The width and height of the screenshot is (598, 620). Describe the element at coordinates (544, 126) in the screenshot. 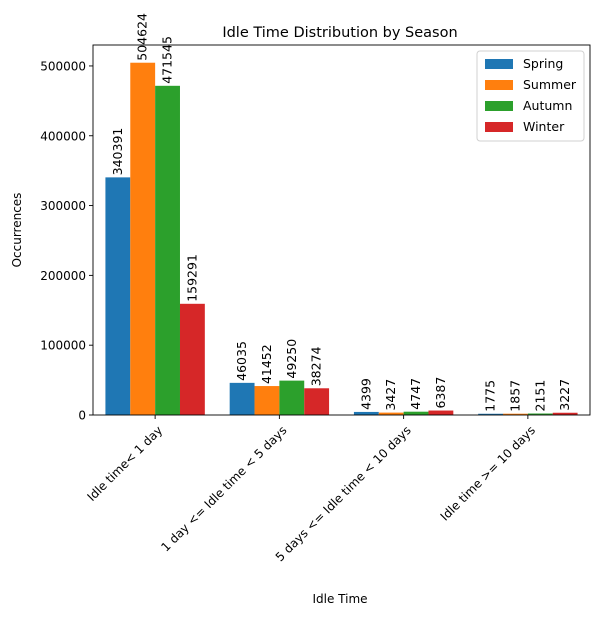

I see `legend-entry: Winter` at that location.